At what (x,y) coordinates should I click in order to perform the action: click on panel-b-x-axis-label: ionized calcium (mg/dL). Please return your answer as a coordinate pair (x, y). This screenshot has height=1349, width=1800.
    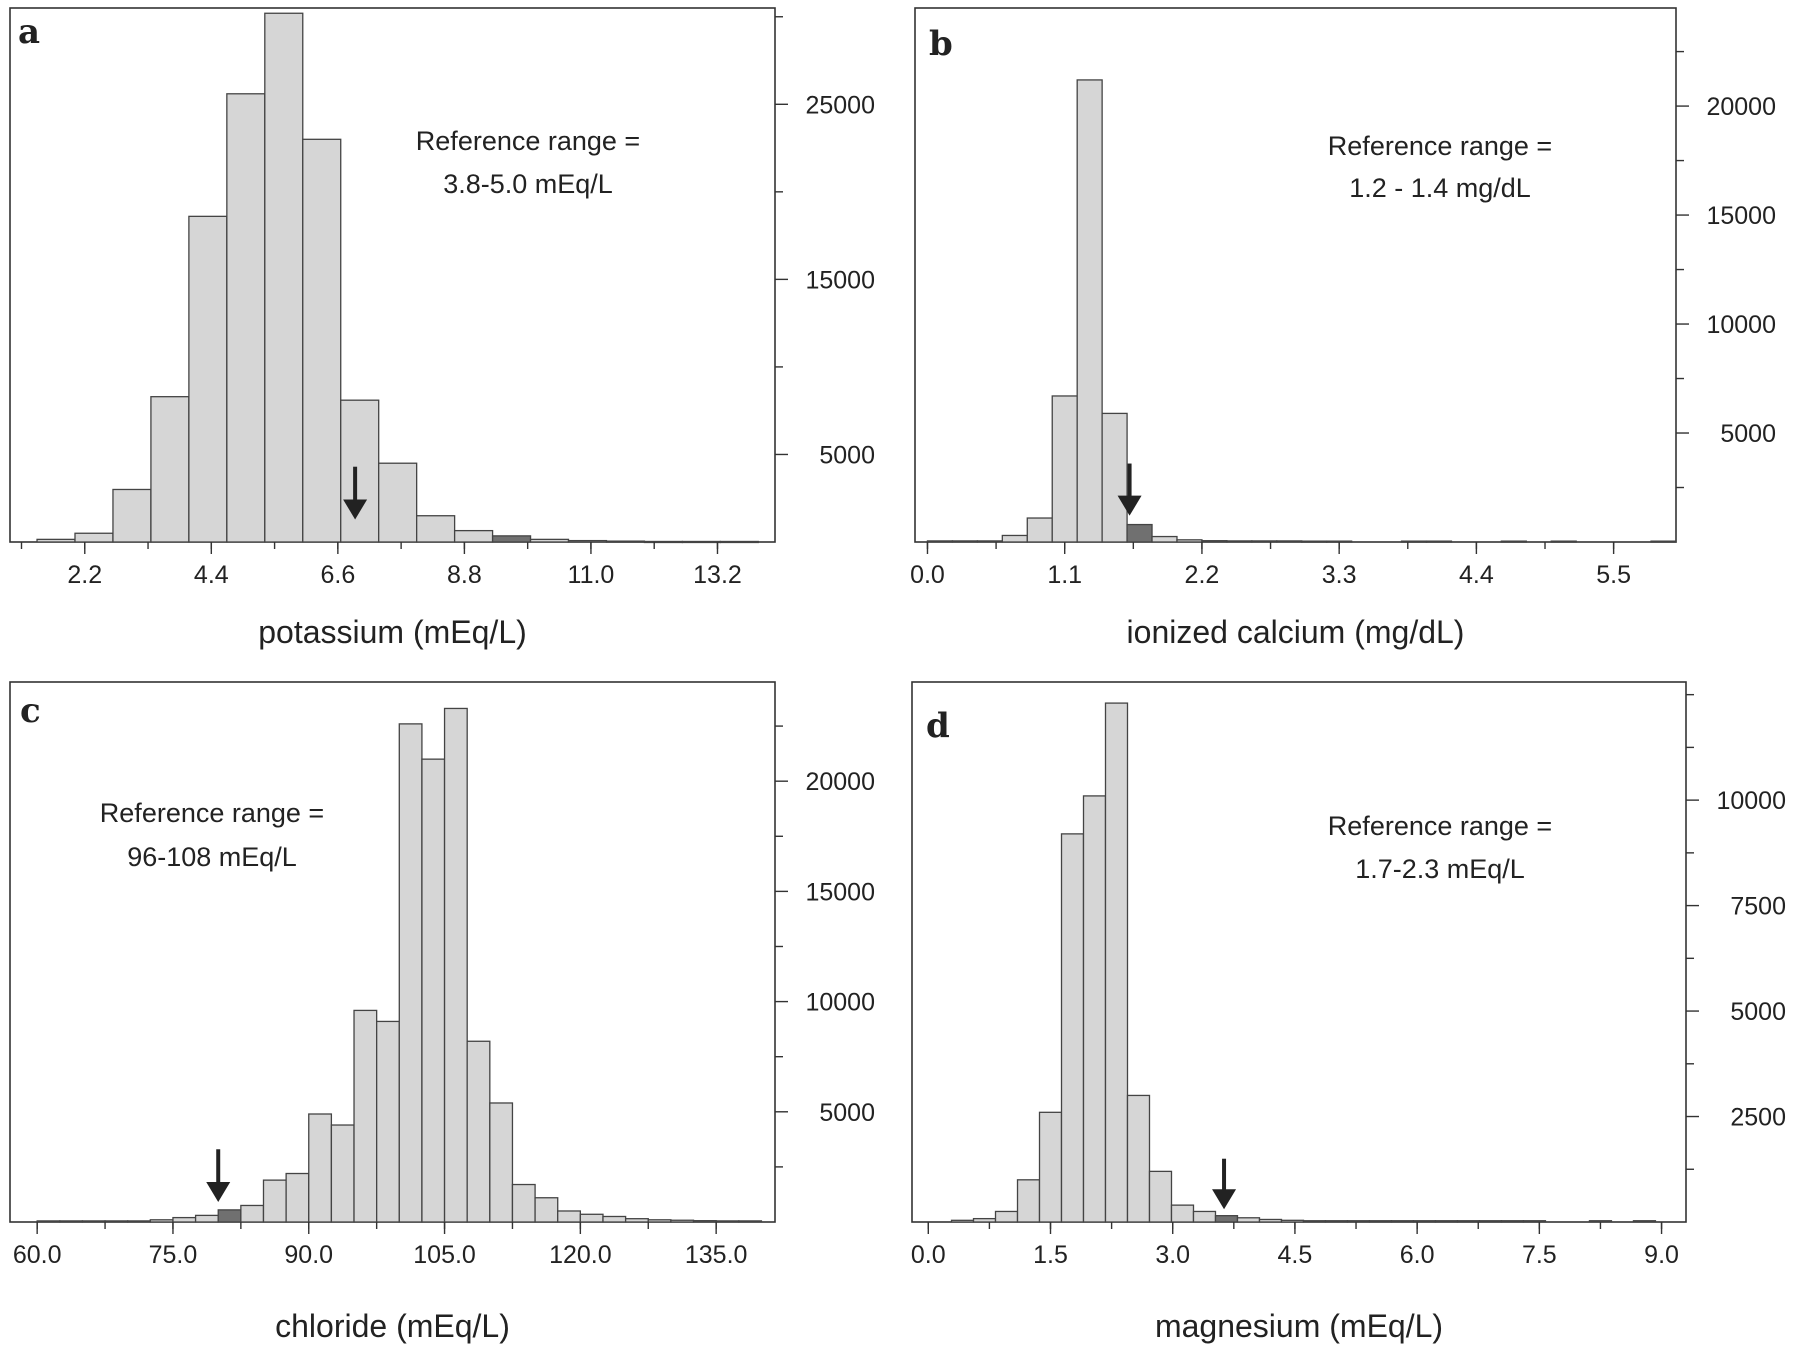
    Looking at the image, I should click on (1296, 632).